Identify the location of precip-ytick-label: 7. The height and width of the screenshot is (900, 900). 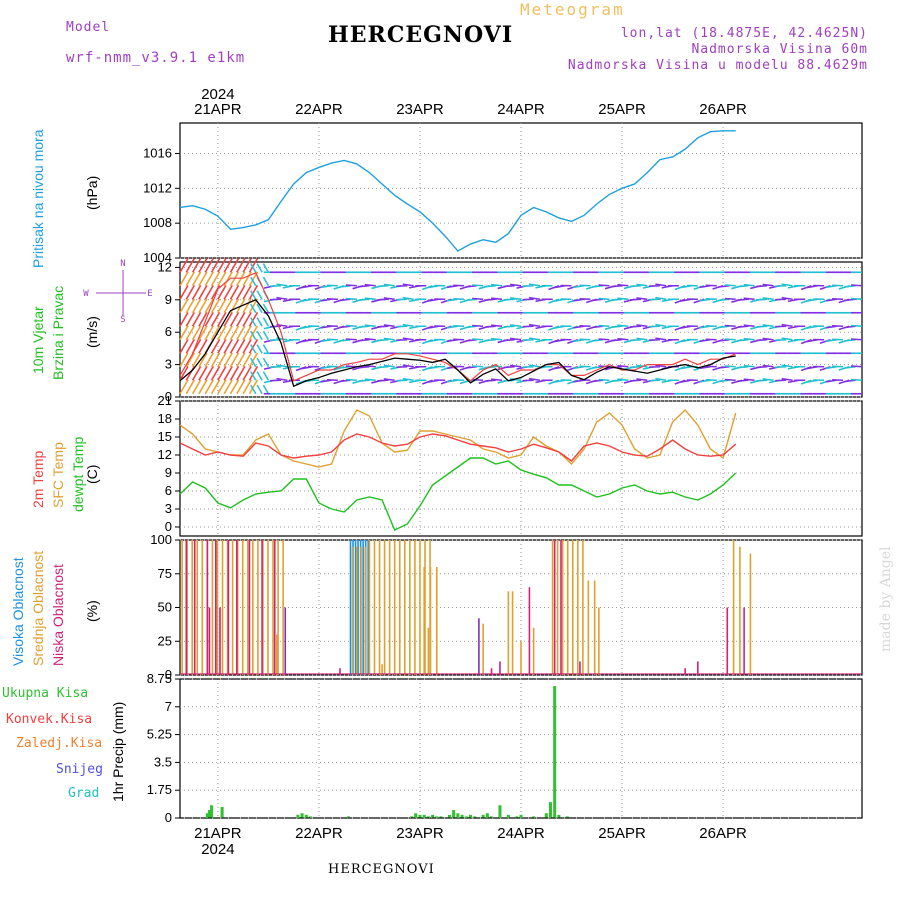
(168, 706).